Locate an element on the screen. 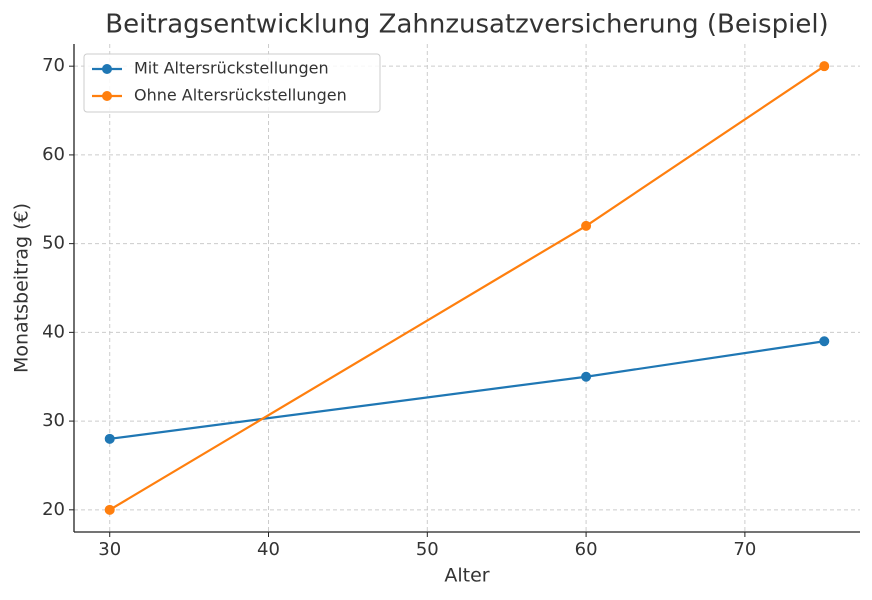 Image resolution: width=872 pixels, height=600 pixels. y-axis-label: Monatsbeitrag (€) is located at coordinates (22, 288).